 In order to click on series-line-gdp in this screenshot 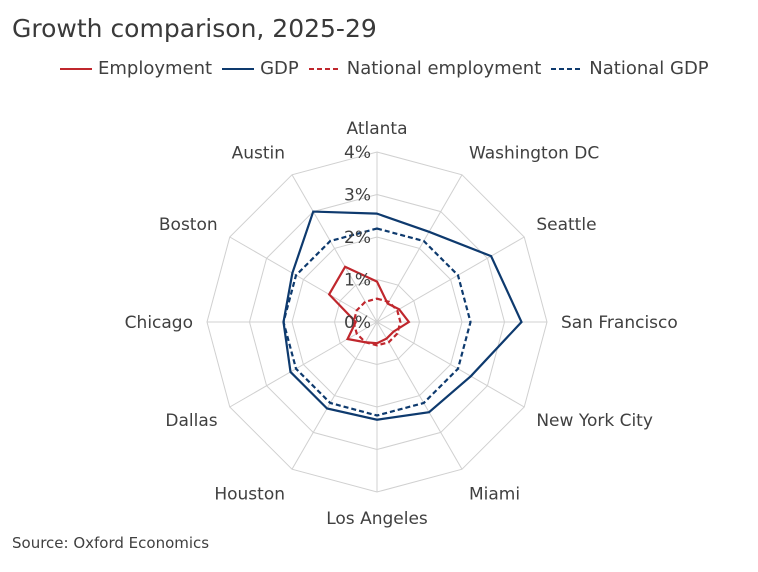, I will do `click(402, 315)`.